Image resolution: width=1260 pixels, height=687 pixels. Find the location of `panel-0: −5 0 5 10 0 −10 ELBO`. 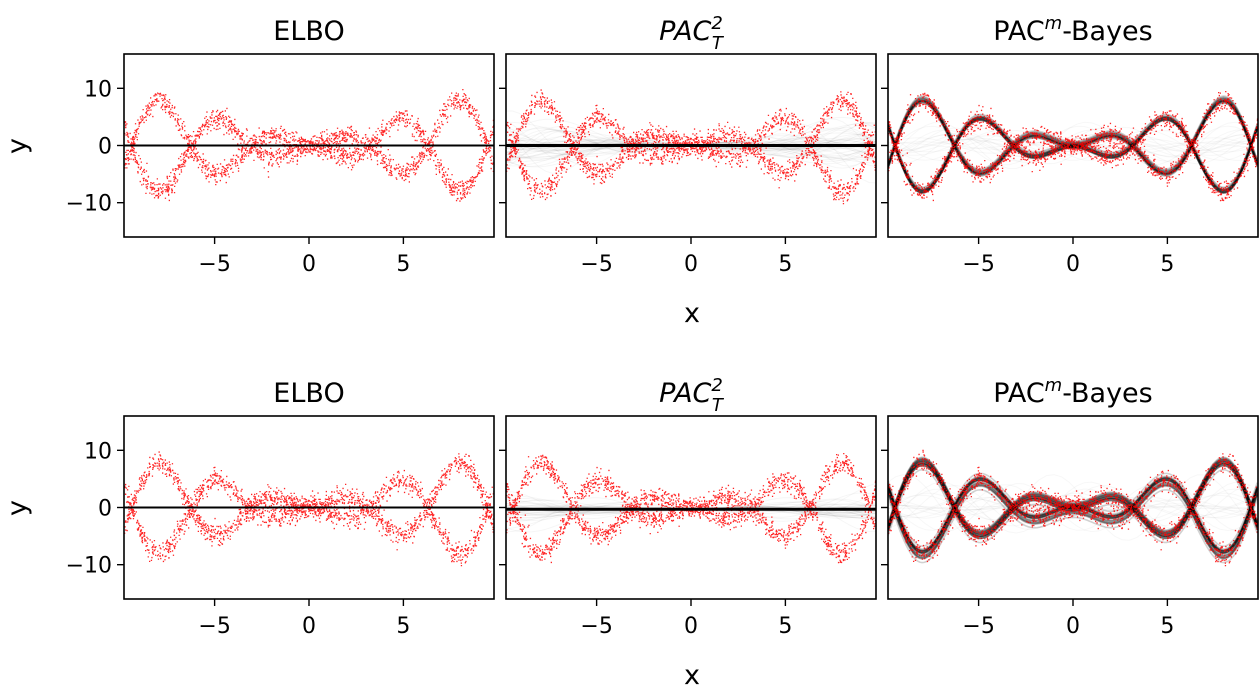

panel-0: −5 0 5 10 0 −10 ELBO is located at coordinates (280, 146).